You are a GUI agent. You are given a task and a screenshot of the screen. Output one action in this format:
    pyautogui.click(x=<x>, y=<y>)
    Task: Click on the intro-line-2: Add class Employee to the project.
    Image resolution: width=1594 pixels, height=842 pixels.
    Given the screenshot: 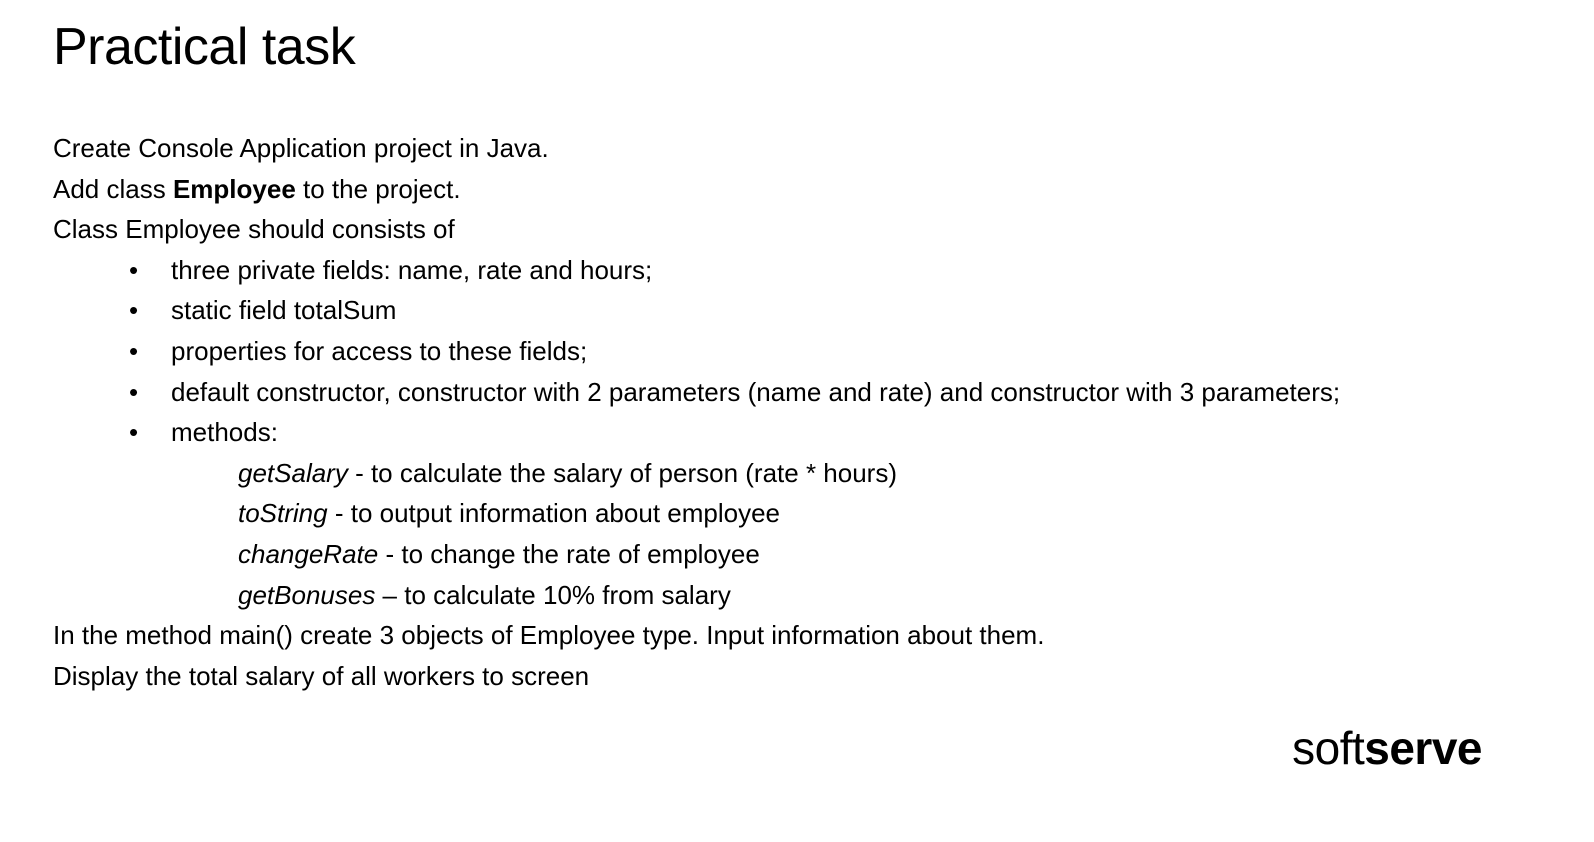 What is the action you would take?
    pyautogui.click(x=696, y=189)
    